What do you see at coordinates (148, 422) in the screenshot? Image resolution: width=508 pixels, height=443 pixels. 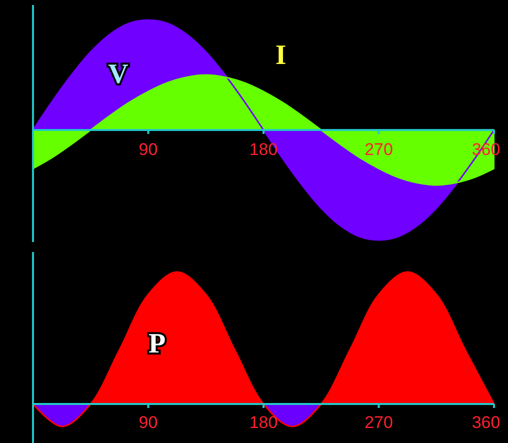 I see `x-tick-label: 90` at bounding box center [148, 422].